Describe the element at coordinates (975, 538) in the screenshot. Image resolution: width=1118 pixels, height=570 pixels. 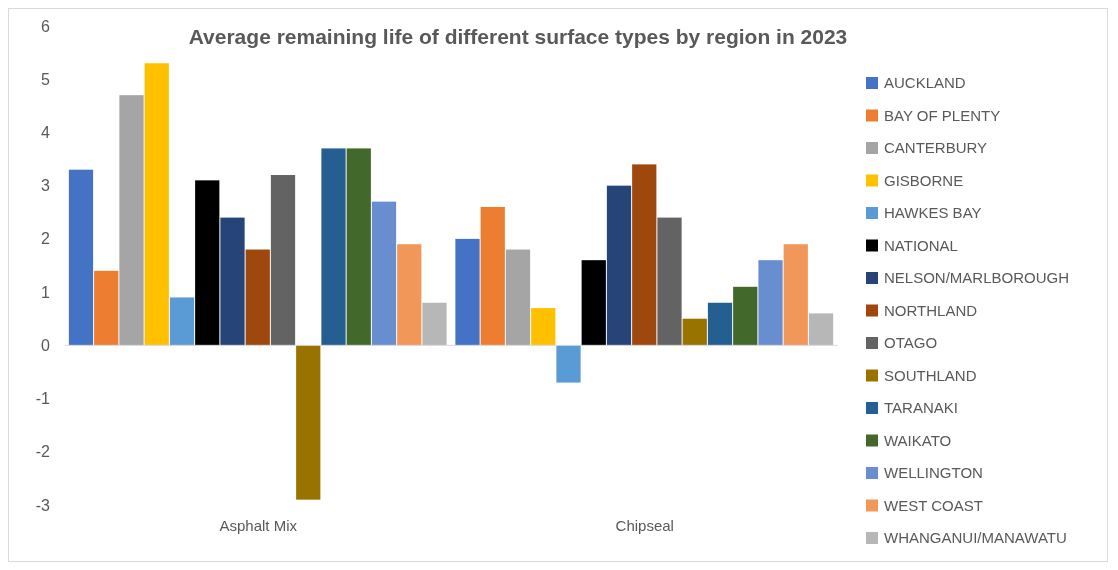
I see `legend-label: WHANGANUI/MANAWATU` at that location.